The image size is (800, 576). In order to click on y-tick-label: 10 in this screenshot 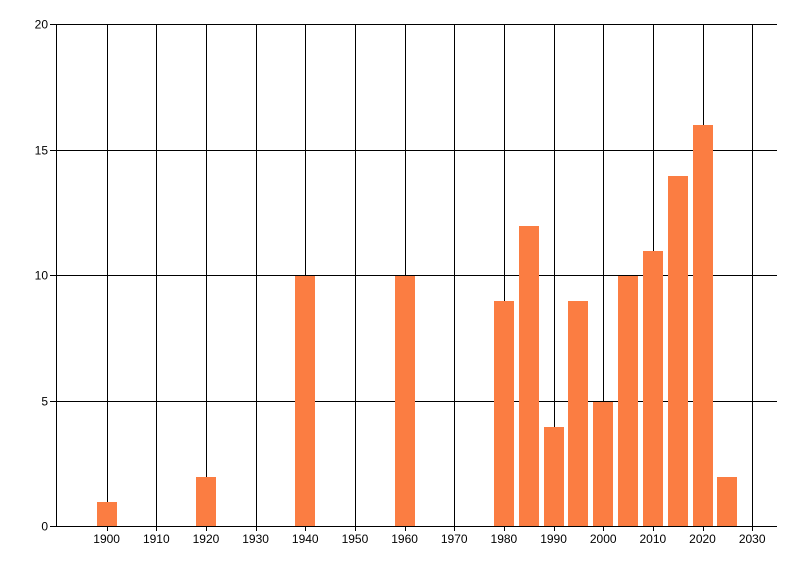, I will do `click(41, 275)`.